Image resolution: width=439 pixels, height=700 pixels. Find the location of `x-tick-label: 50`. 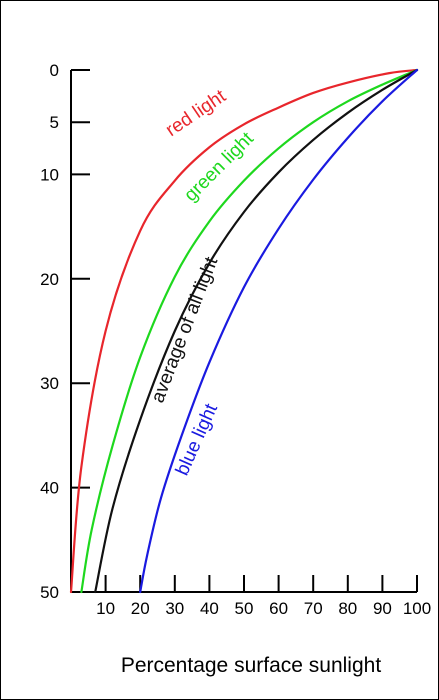

x-tick-label: 50 is located at coordinates (244, 608).